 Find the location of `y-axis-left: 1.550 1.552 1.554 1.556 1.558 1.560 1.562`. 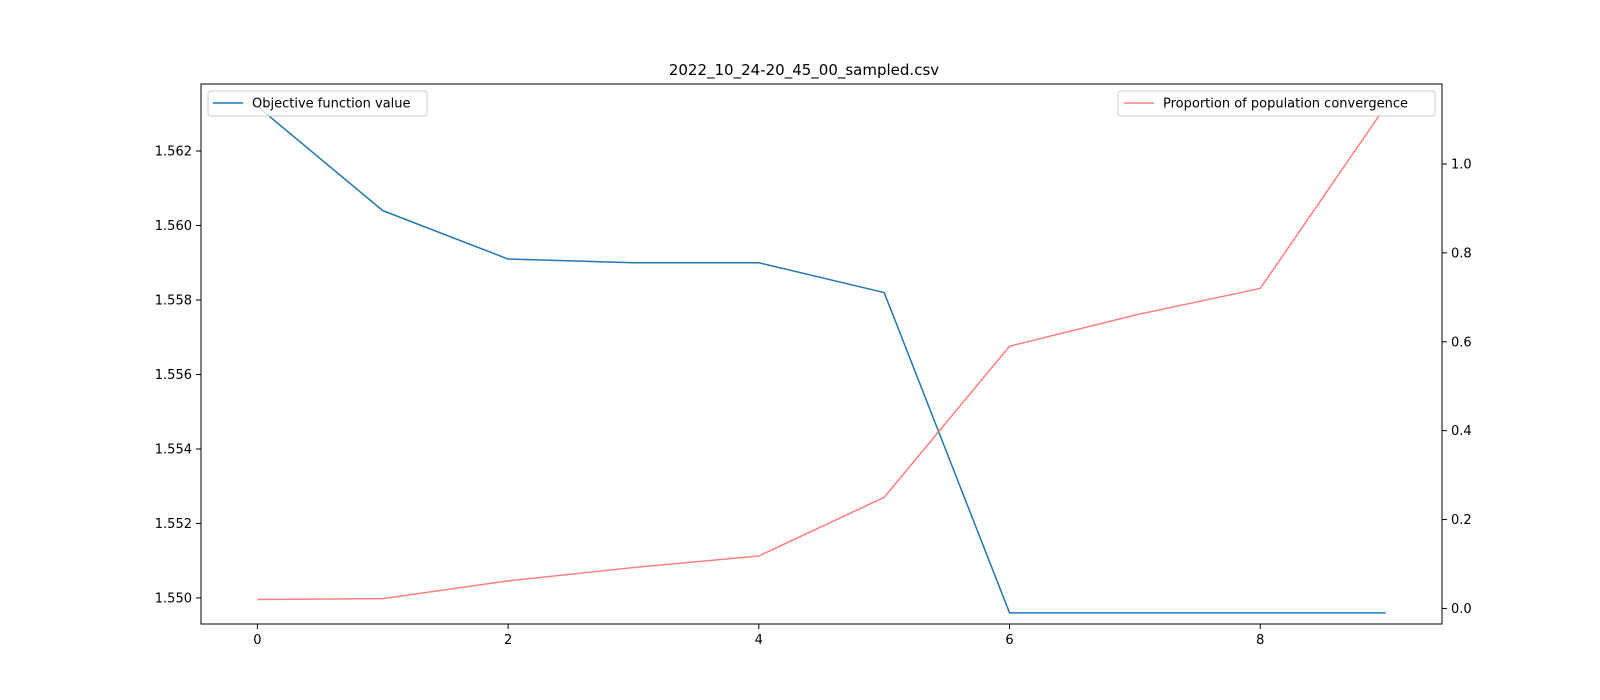

y-axis-left: 1.550 1.552 1.554 1.556 1.558 1.560 1.562 is located at coordinates (178, 375).